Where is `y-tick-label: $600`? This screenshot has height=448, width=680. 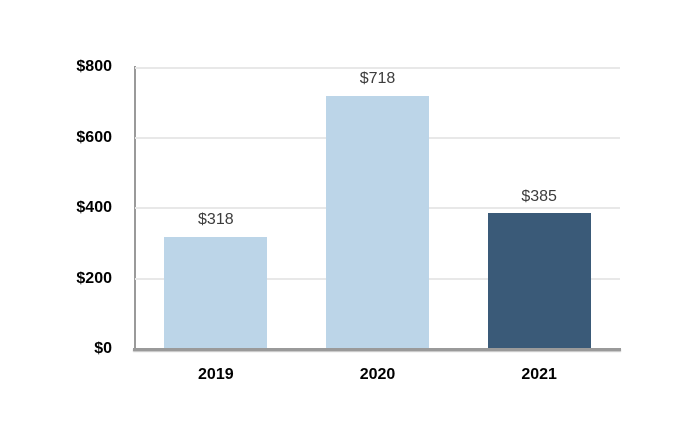
y-tick-label: $600 is located at coordinates (94, 137).